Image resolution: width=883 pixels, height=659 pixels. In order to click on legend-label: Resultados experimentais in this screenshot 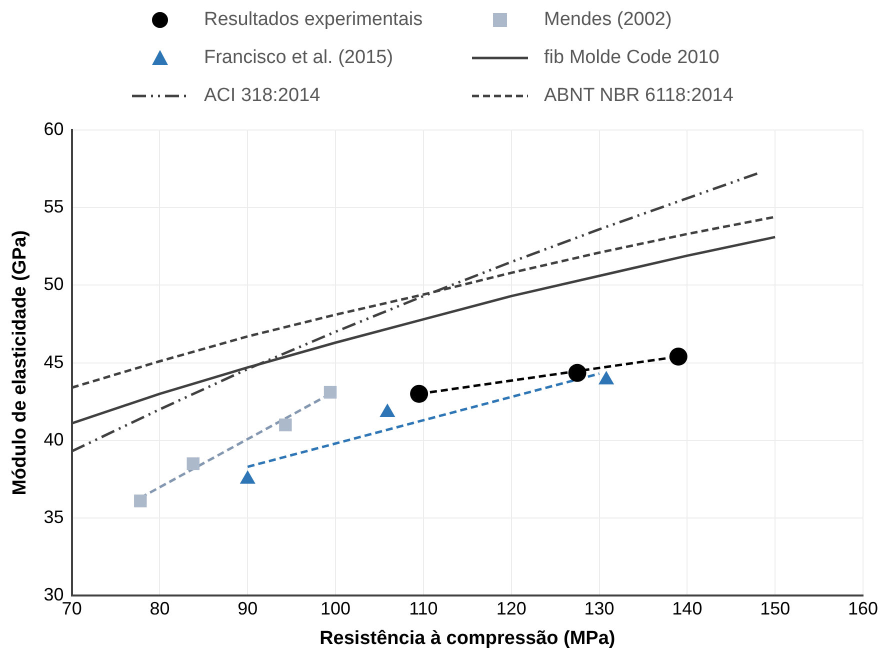, I will do `click(313, 20)`.